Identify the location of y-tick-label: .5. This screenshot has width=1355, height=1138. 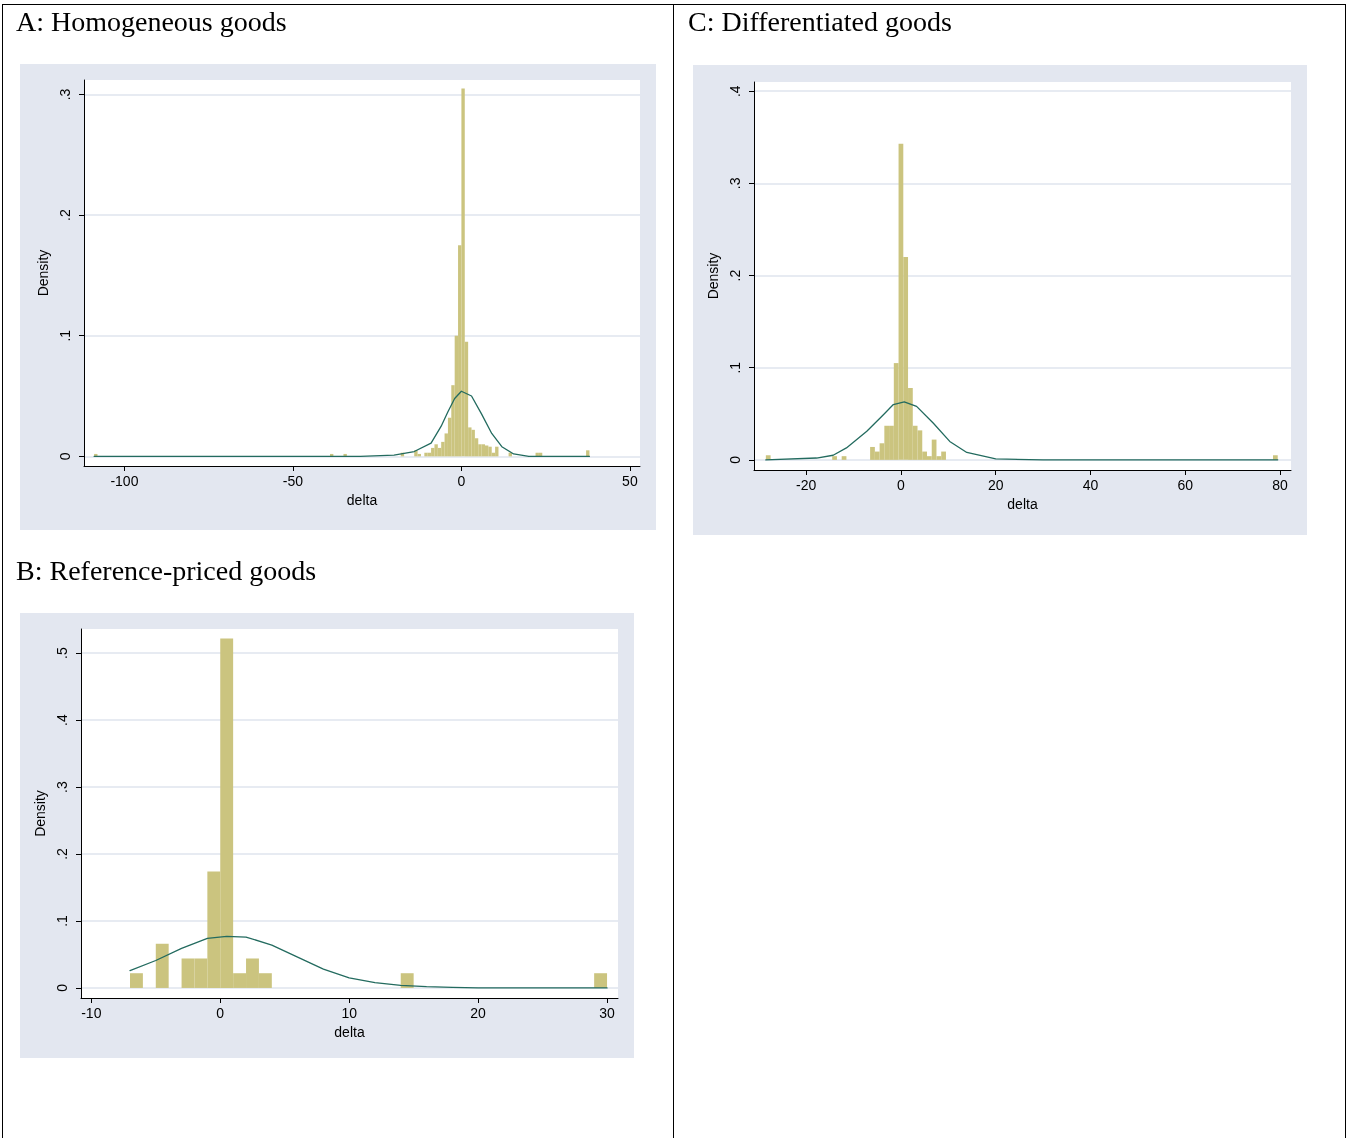
(62, 653).